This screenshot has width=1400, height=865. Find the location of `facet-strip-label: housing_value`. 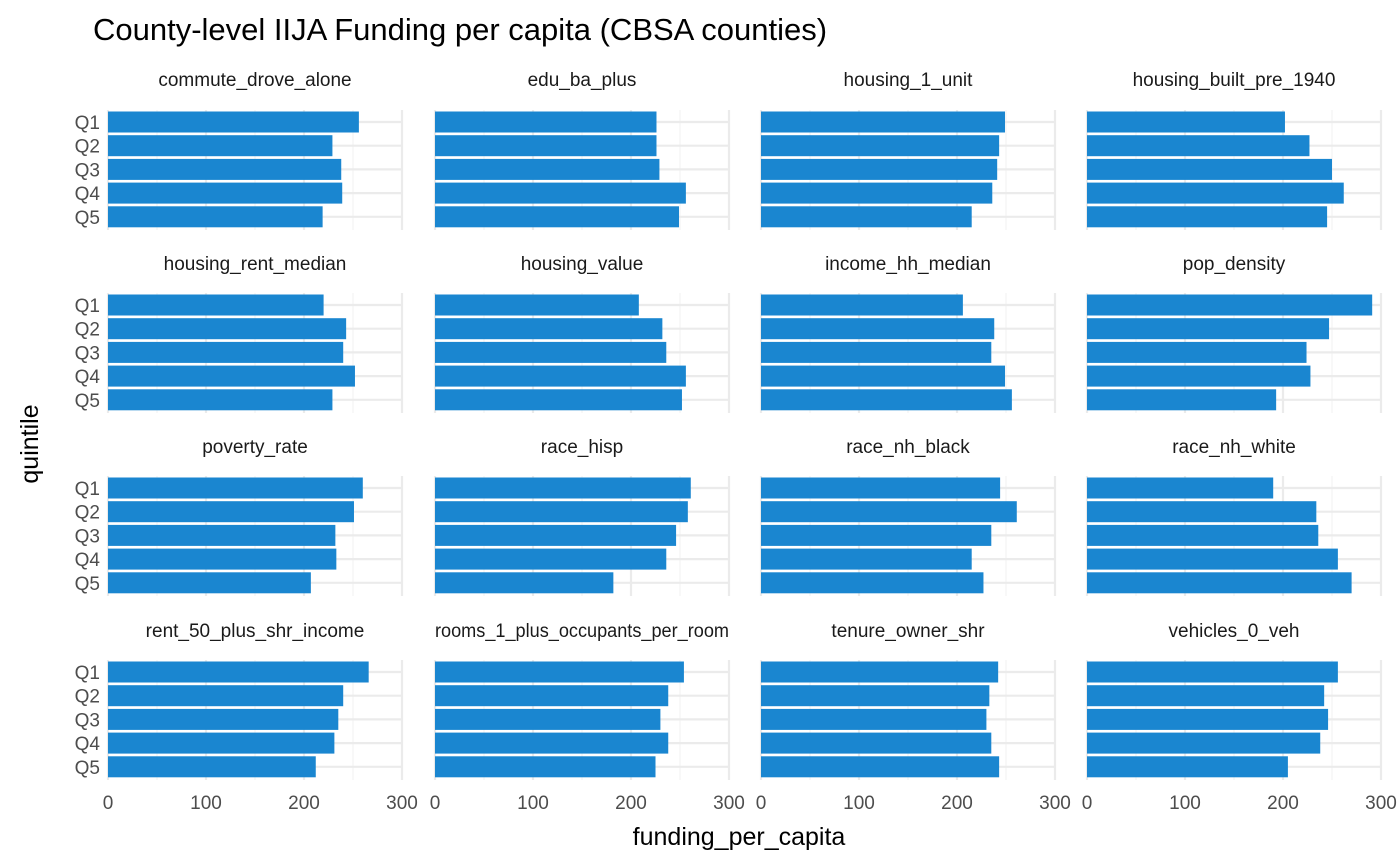

facet-strip-label: housing_value is located at coordinates (582, 264).